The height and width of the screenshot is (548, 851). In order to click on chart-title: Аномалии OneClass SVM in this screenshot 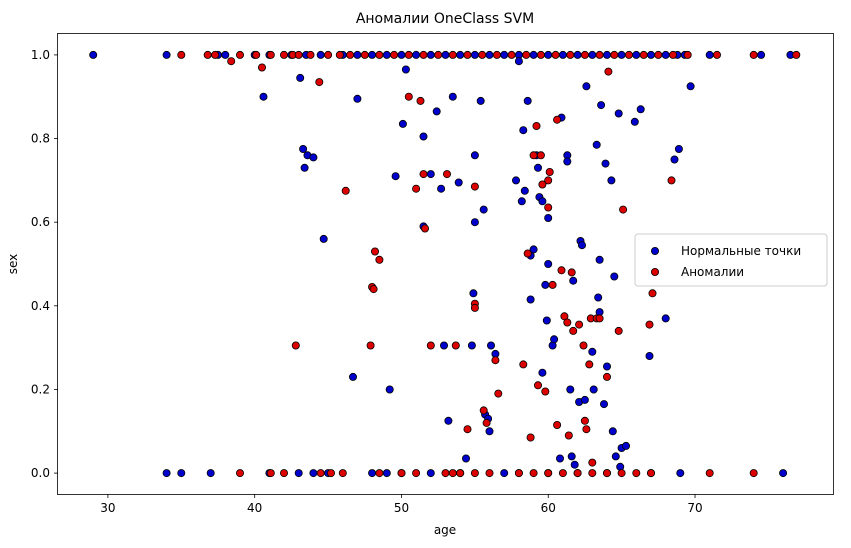, I will do `click(445, 19)`.